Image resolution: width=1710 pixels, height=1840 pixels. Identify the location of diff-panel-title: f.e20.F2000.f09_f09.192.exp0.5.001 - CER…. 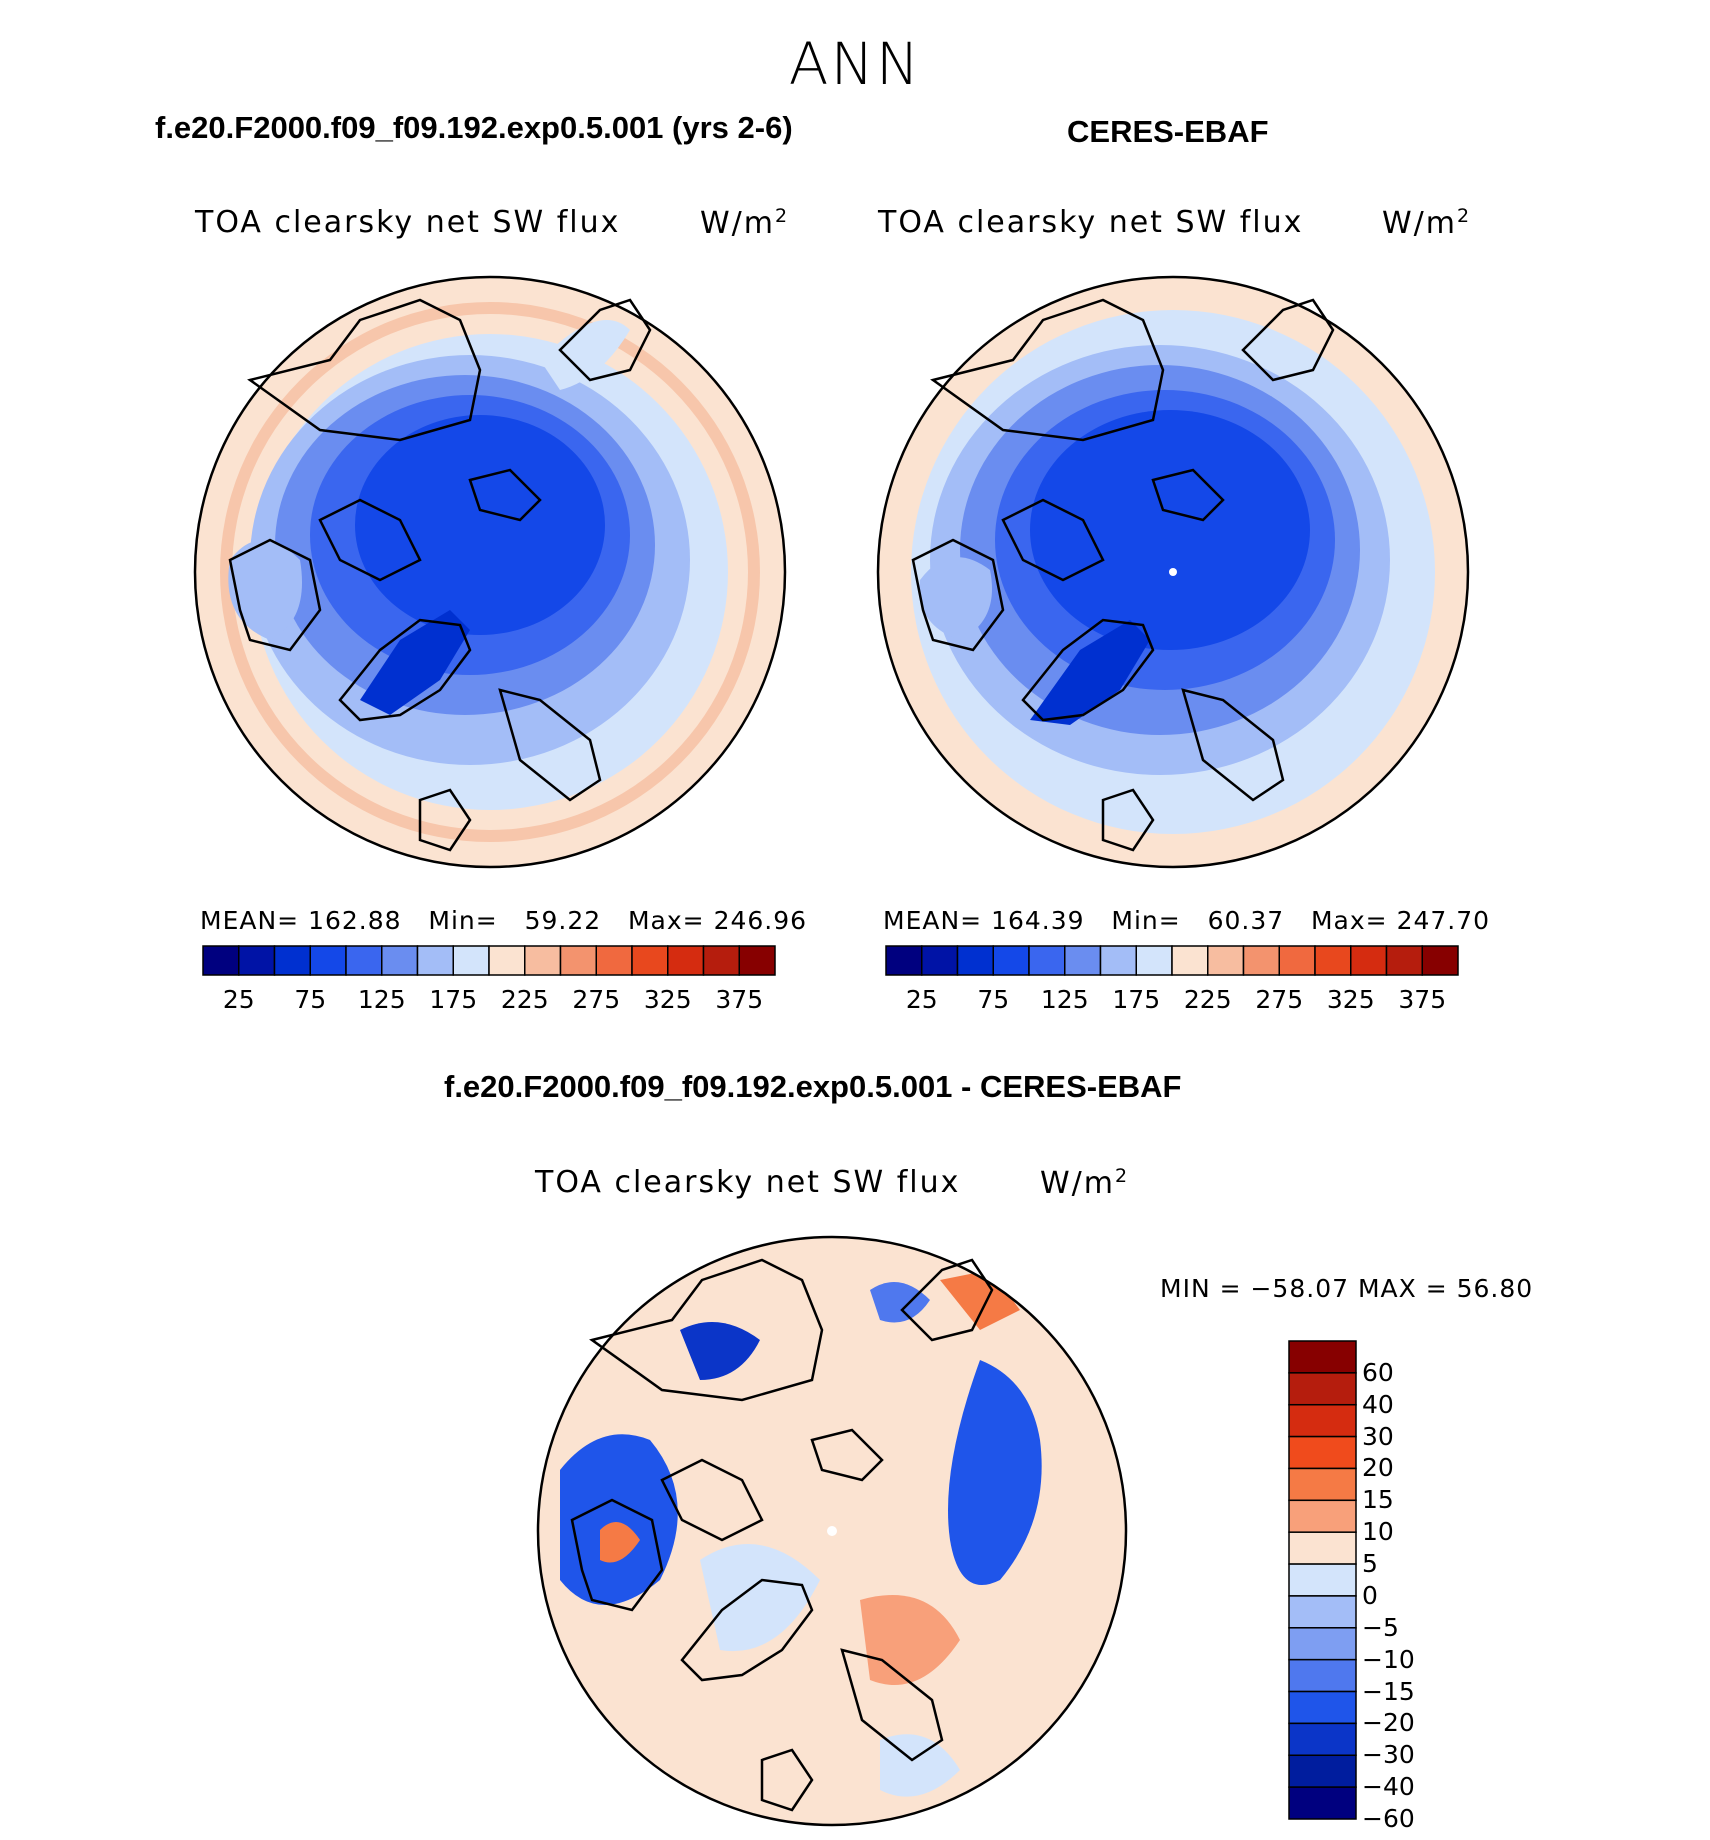
(813, 1086).